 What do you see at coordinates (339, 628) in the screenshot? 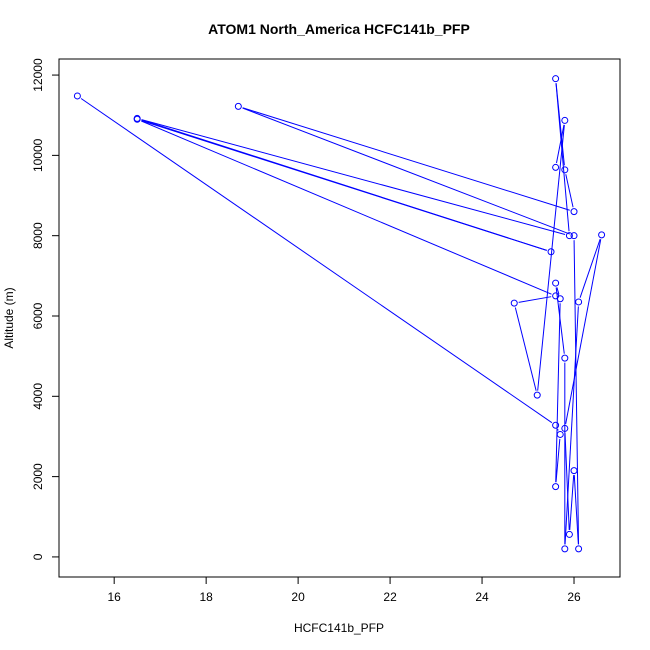
I see `x-axis-label: HCFC141b_PFP` at bounding box center [339, 628].